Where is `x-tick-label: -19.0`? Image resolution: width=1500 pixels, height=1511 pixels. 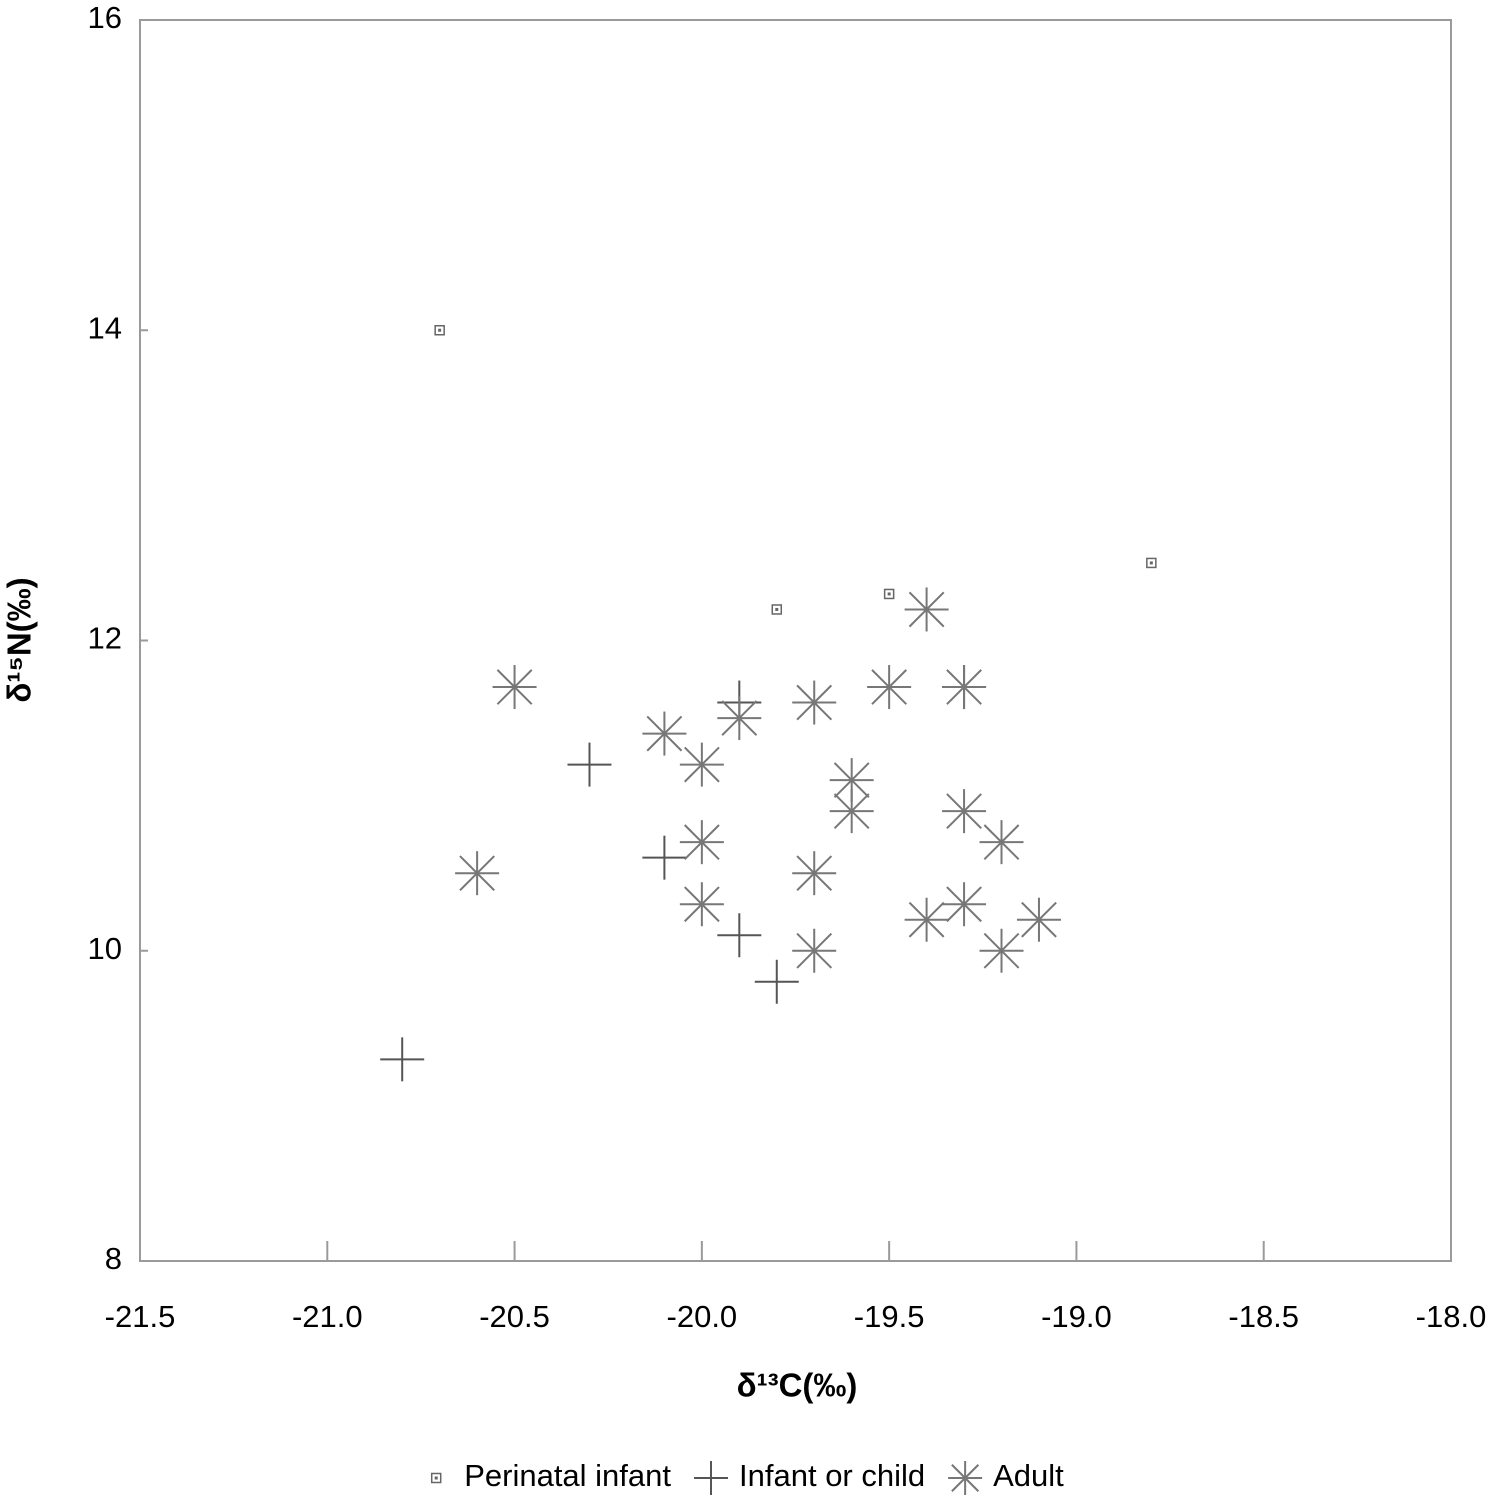 x-tick-label: -19.0 is located at coordinates (1076, 1316).